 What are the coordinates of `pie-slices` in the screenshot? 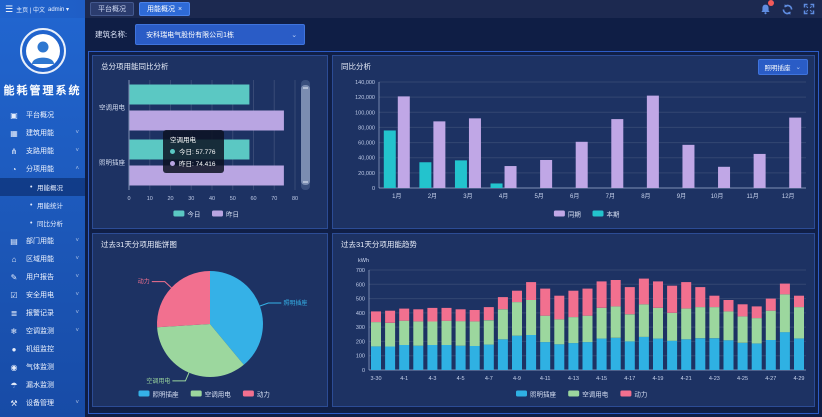 It's located at (209, 324).